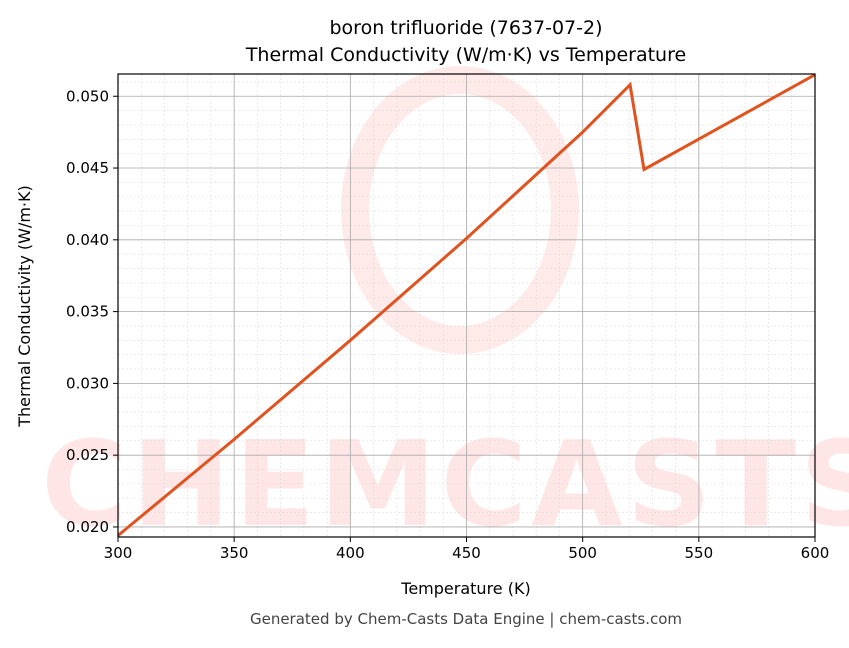 The height and width of the screenshot is (648, 849). Describe the element at coordinates (87, 240) in the screenshot. I see `y-tick-label: 0.040` at that location.